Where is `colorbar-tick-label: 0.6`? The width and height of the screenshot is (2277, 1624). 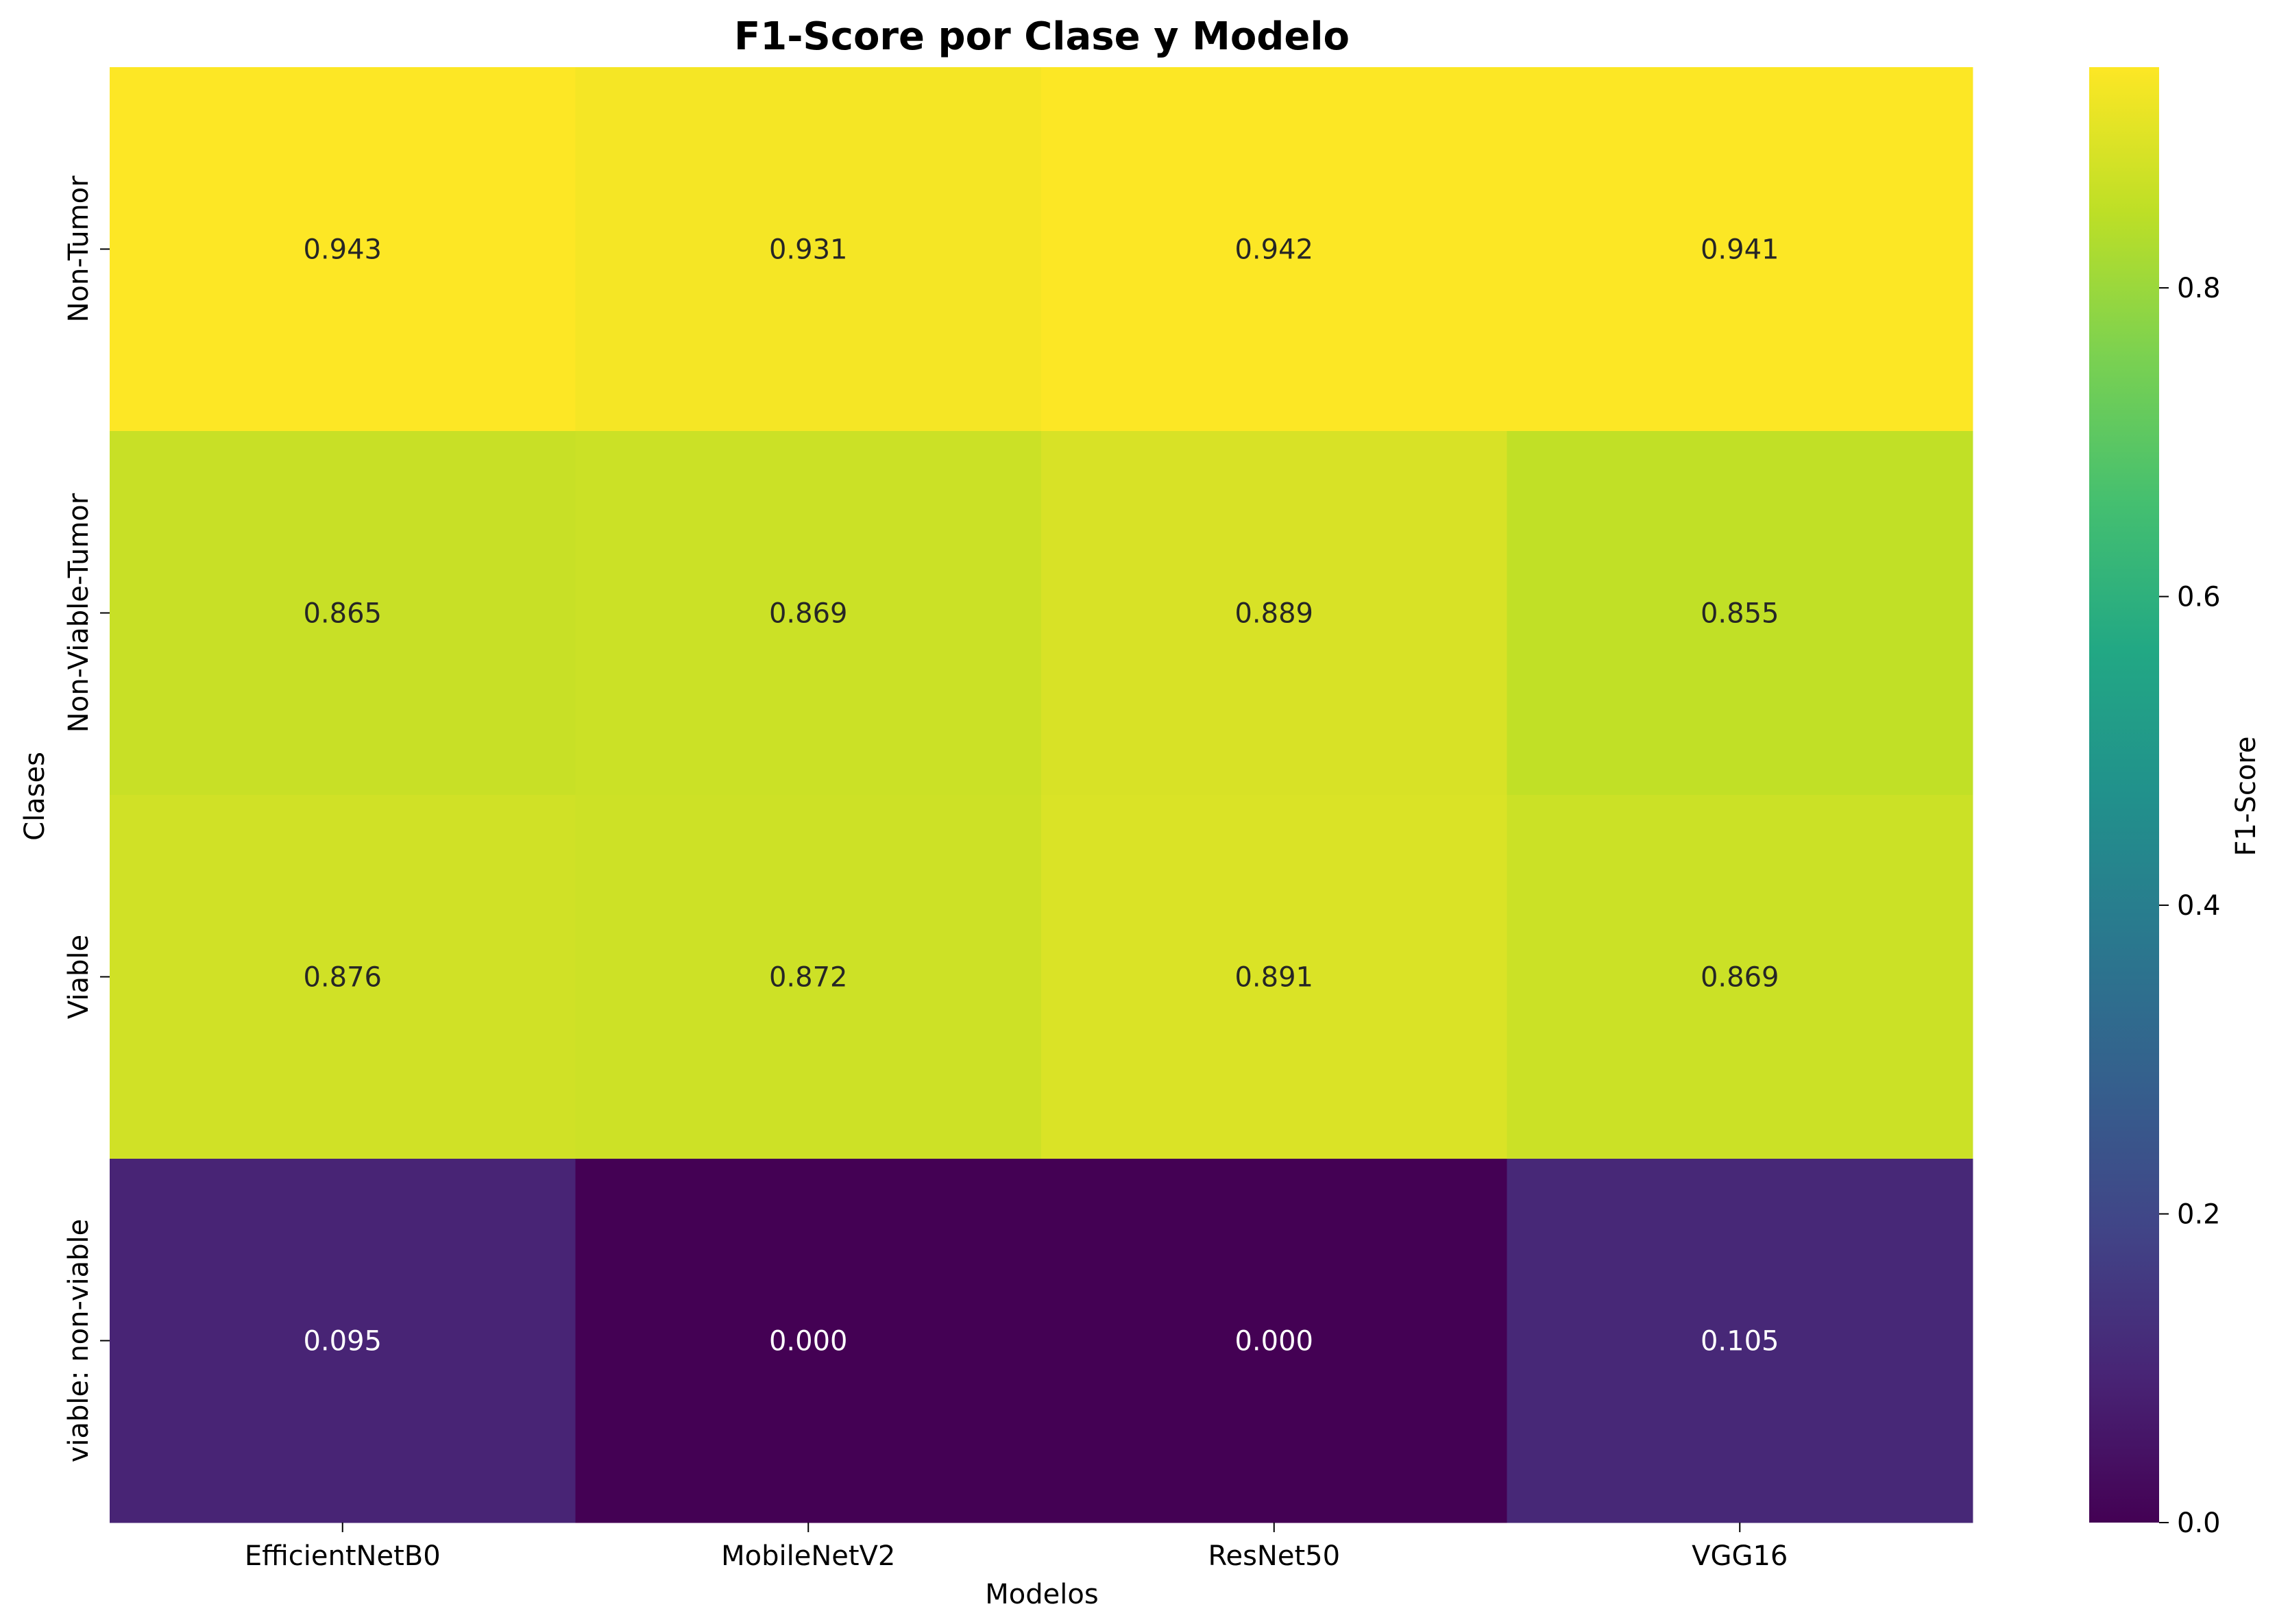 colorbar-tick-label: 0.6 is located at coordinates (2199, 597).